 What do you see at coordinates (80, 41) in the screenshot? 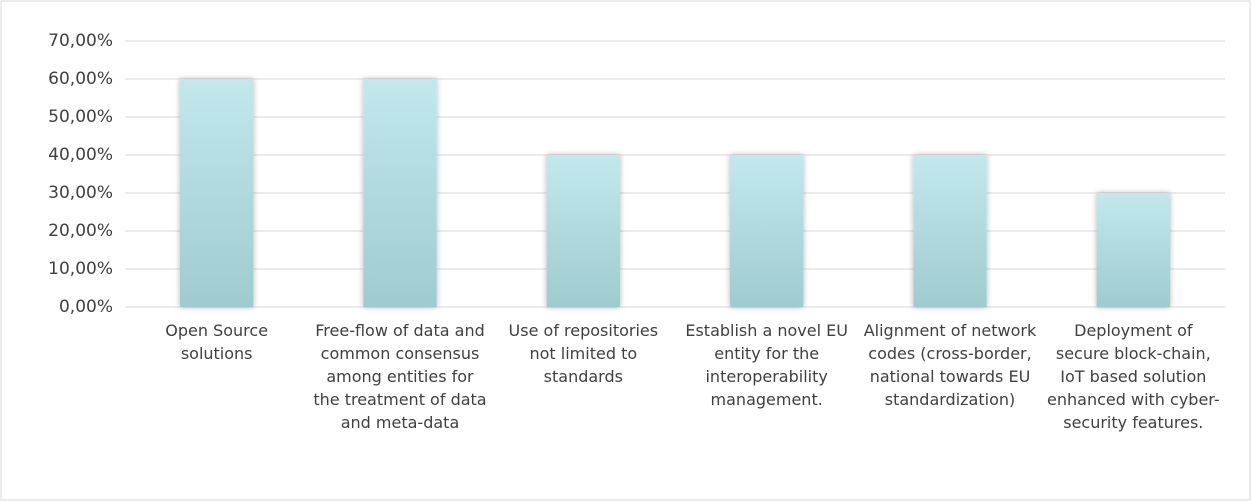
I see `y-tick-label: 70,00%` at bounding box center [80, 41].